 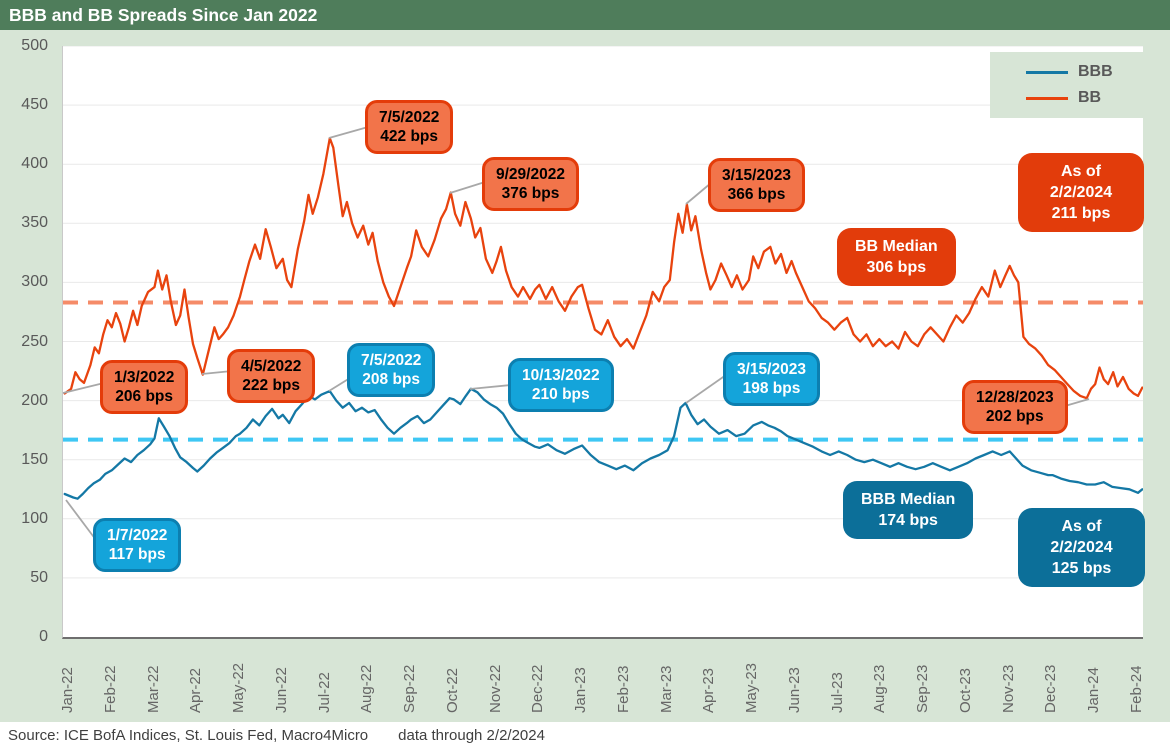 I want to click on x-axis-label: Aug-23, so click(x=880, y=688).